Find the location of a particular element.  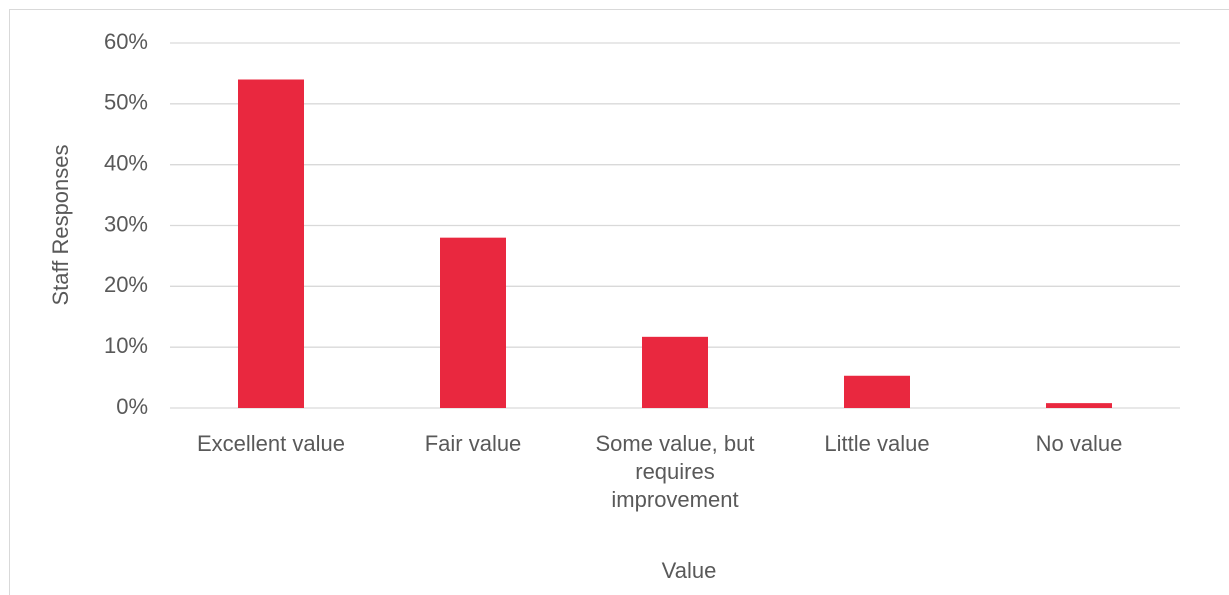

x-axis-title: Value is located at coordinates (689, 570).